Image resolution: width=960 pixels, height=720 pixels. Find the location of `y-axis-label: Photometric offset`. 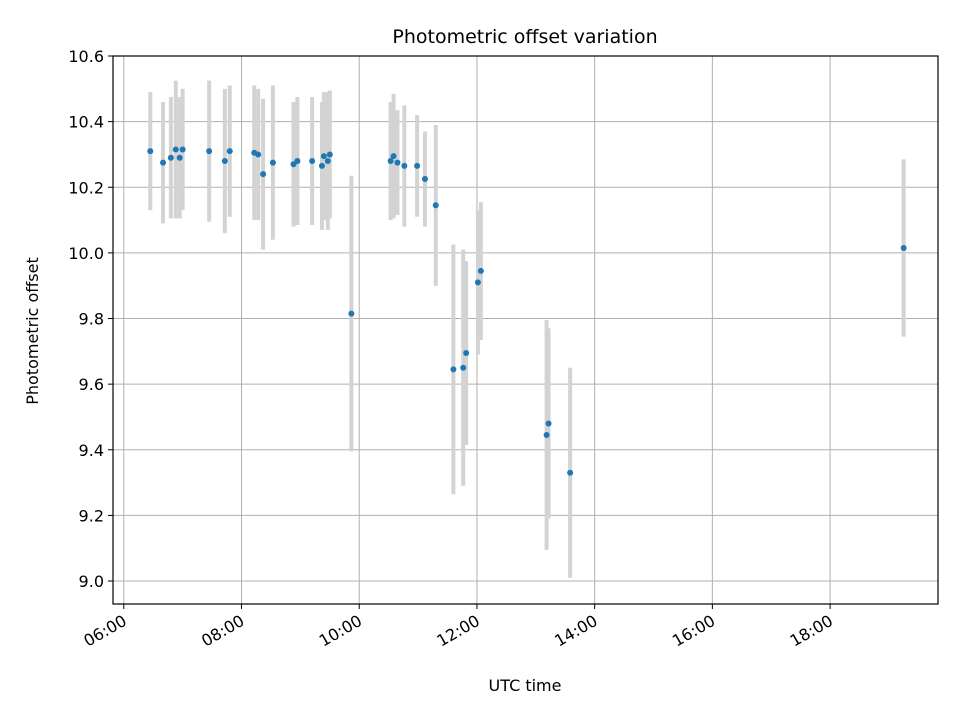

y-axis-label: Photometric offset is located at coordinates (32, 331).